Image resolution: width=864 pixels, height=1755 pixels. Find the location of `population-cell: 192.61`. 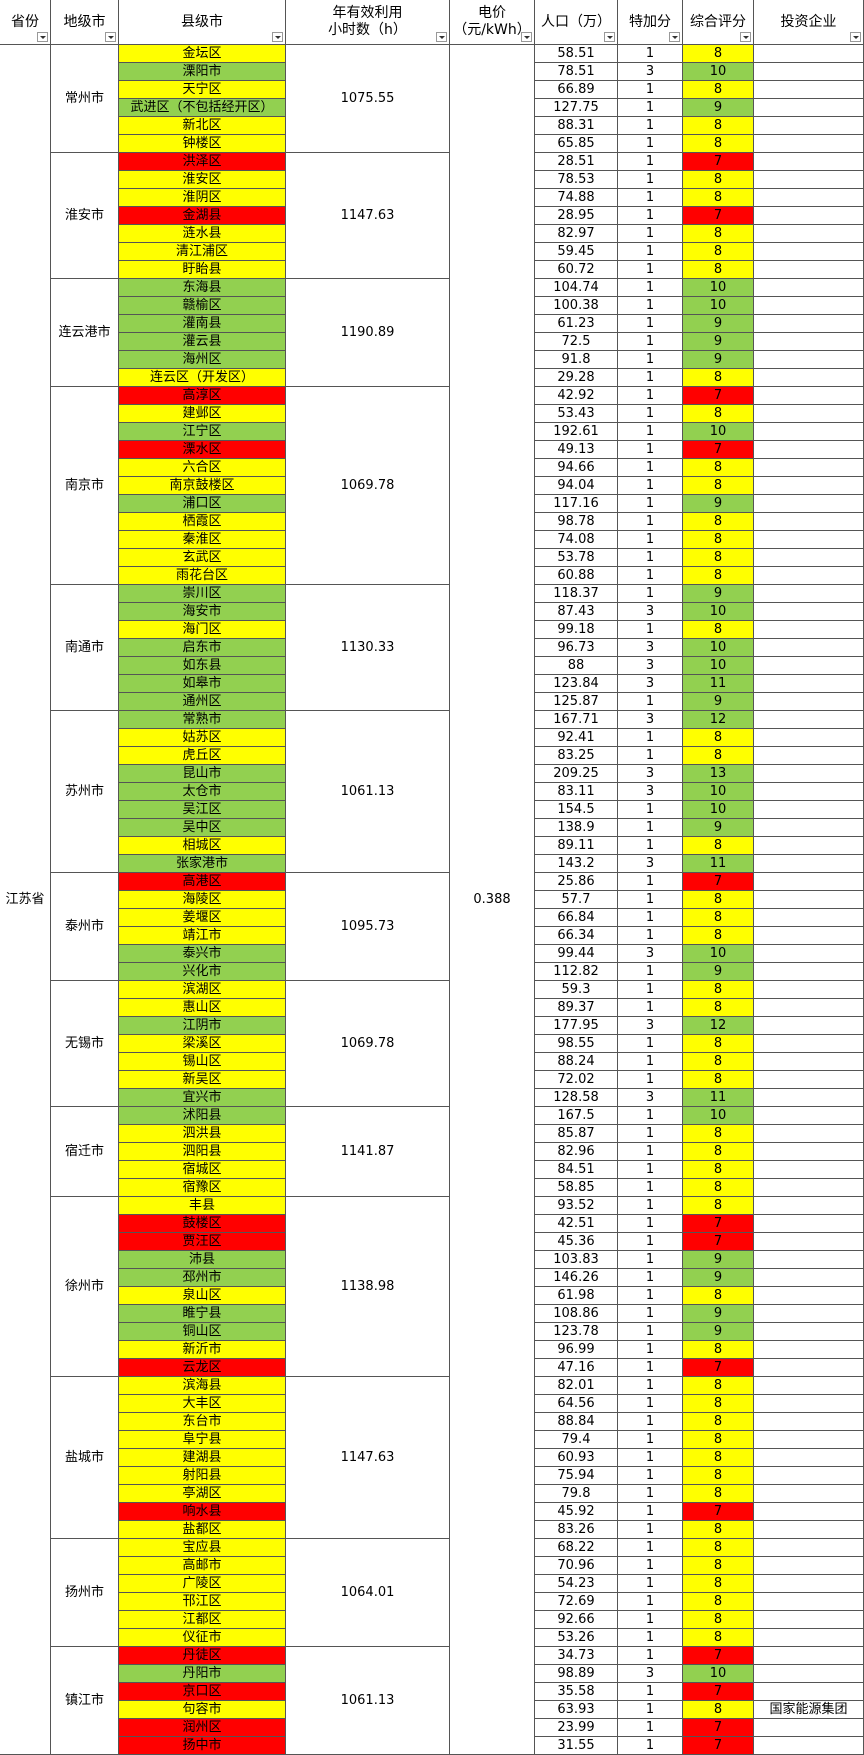

population-cell: 192.61 is located at coordinates (576, 432).